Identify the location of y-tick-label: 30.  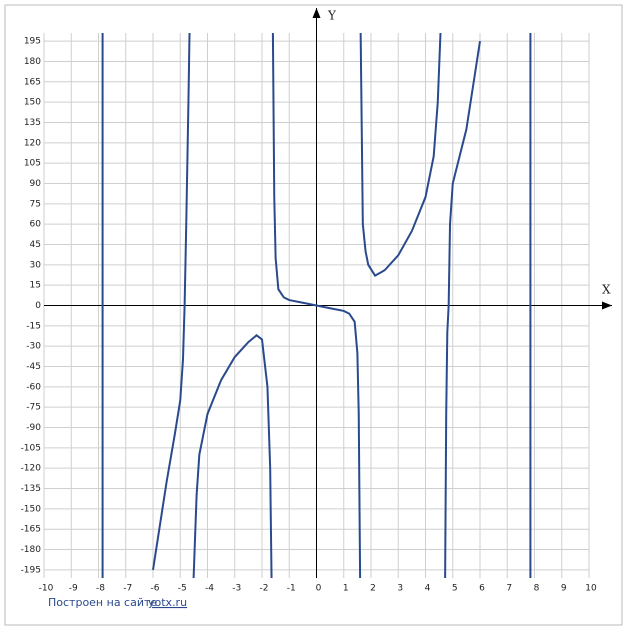
(36, 265).